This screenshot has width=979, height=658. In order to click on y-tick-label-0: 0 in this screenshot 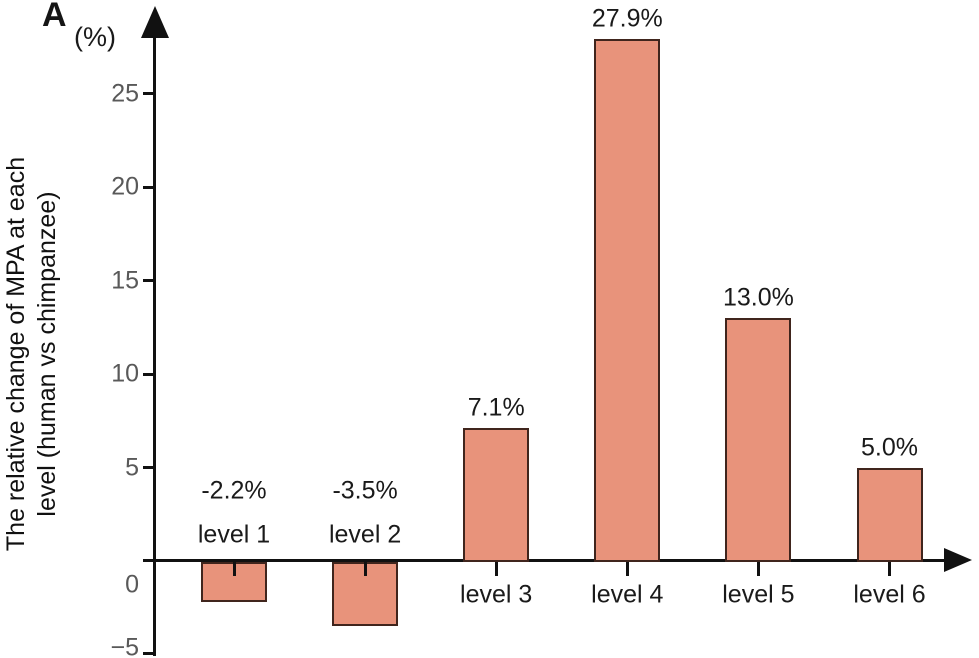, I will do `click(132, 584)`.